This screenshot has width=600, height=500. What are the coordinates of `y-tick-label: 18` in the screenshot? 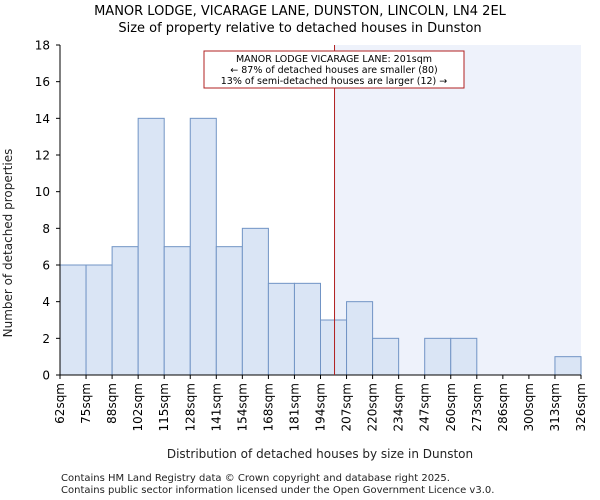 It's located at (42, 46).